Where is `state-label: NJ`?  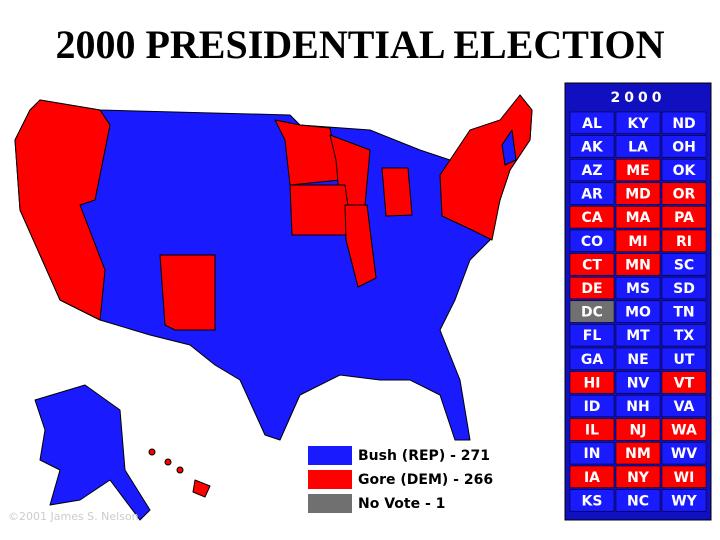 state-label: NJ is located at coordinates (638, 431).